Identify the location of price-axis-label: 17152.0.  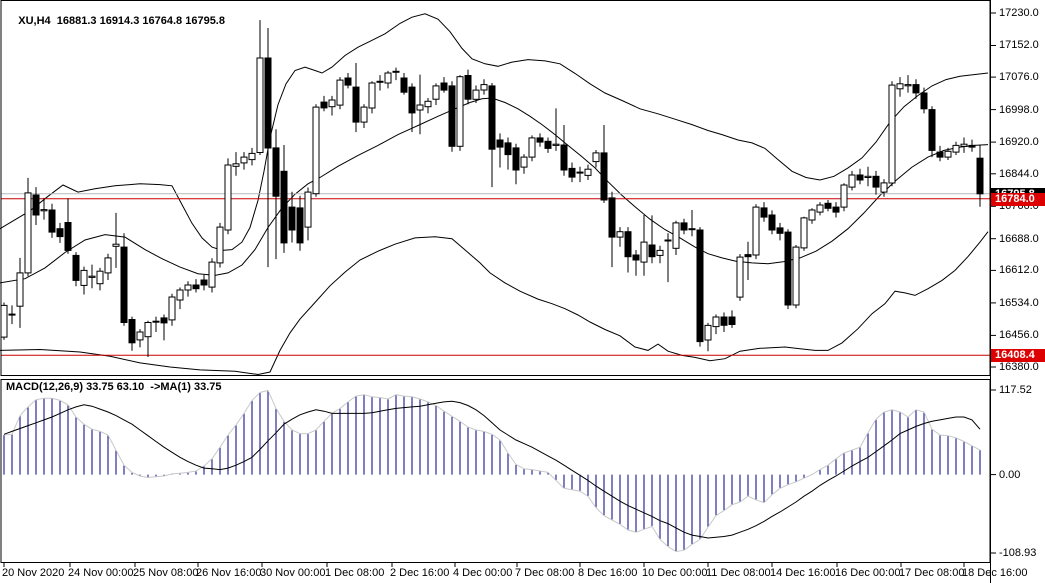
(1019, 45).